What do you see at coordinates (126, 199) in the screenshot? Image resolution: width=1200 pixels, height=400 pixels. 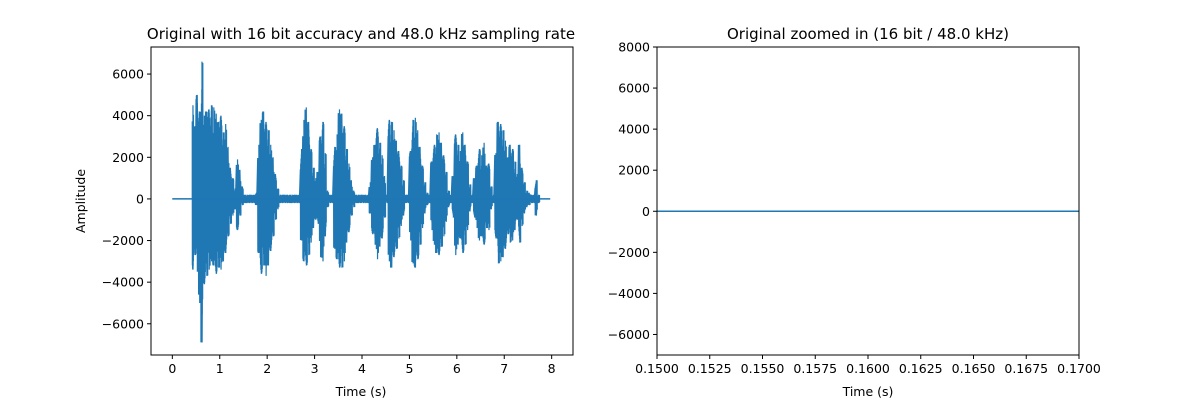 I see `chart-left-y-ticks: −6000 −4000 −2000 0 2000 4000 6000` at bounding box center [126, 199].